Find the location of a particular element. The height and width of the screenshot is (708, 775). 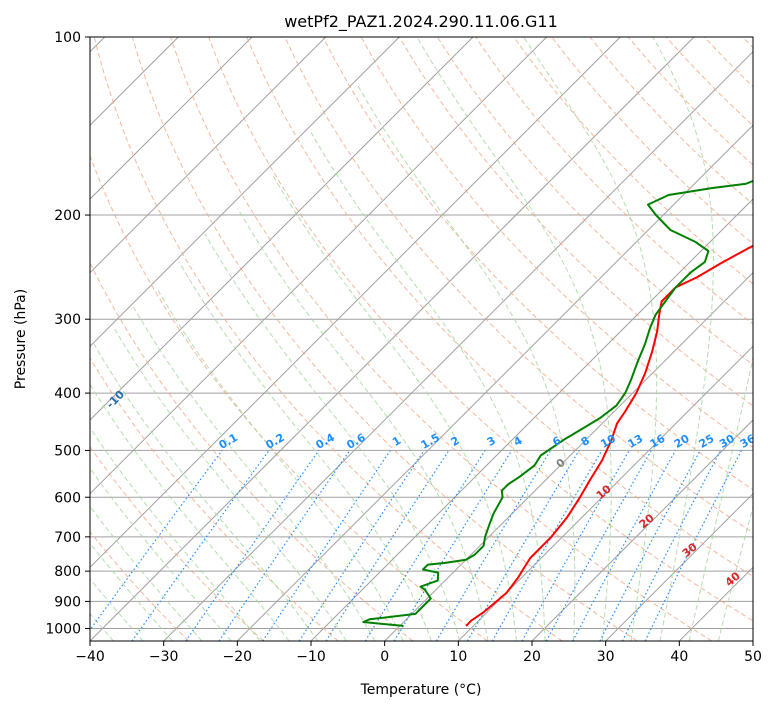

y-tick-label: 100 is located at coordinates (67, 38).